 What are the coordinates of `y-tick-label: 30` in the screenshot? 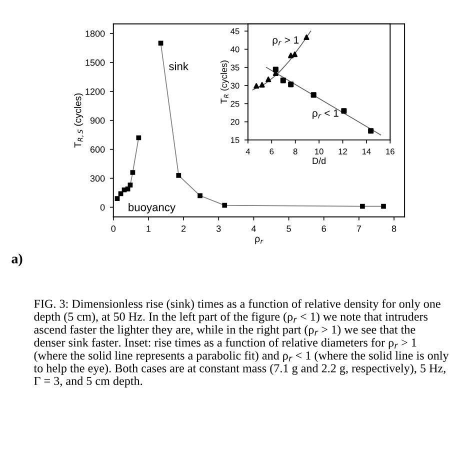 It's located at (235, 85).